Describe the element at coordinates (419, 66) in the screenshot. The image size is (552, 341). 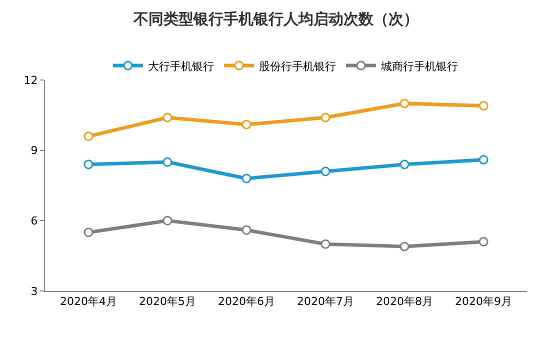
I see `legend-label: 城商行手机银行` at that location.